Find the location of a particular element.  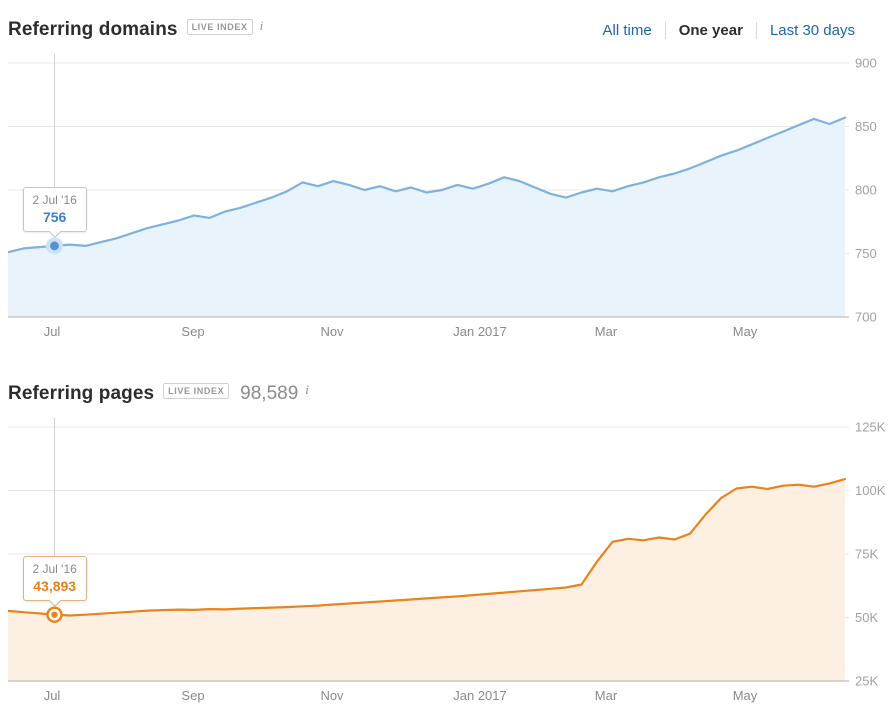

y-axis-label: 75K is located at coordinates (866, 554).